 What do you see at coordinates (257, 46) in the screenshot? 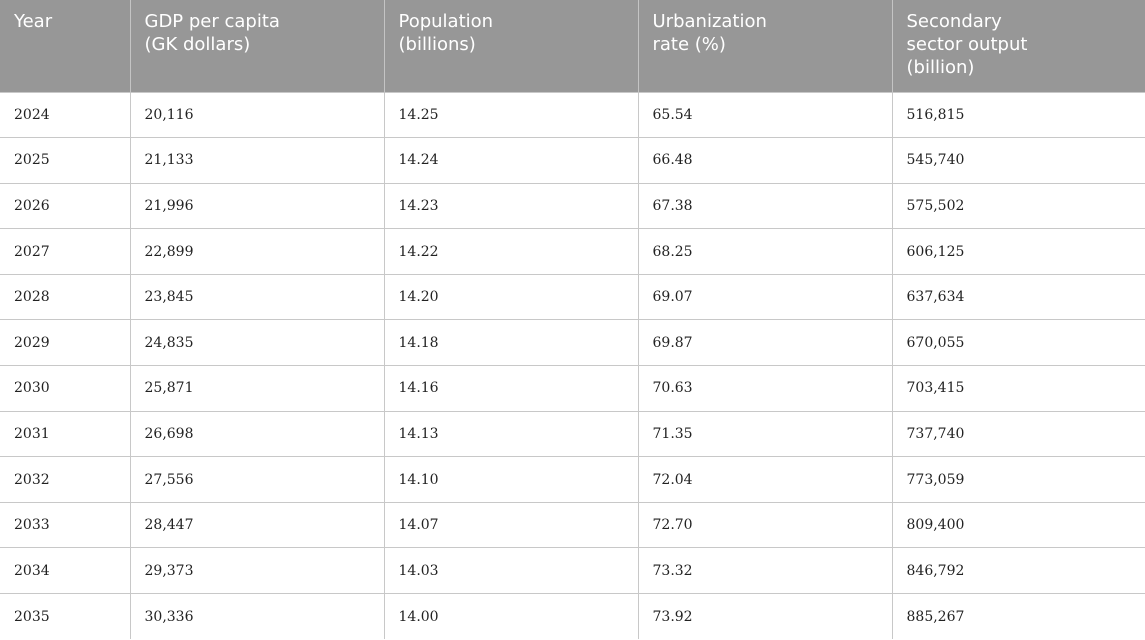
I see `column-header-gdp-per-capita: GDP per capita (GK dollars)` at bounding box center [257, 46].